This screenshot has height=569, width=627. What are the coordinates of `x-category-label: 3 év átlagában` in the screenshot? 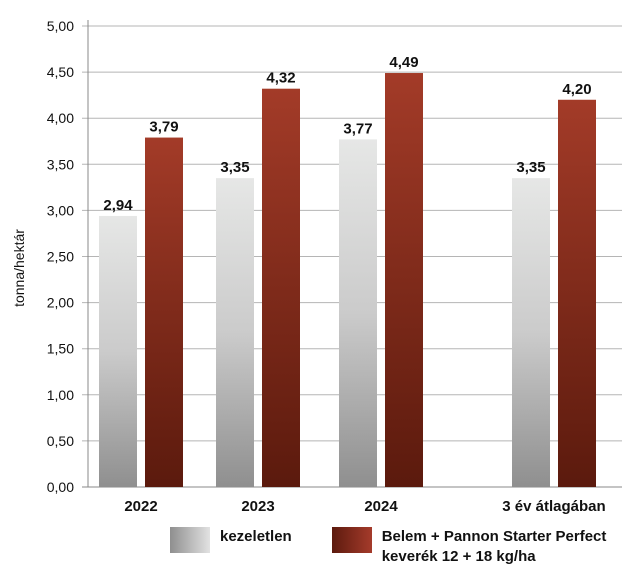 It's located at (553, 506).